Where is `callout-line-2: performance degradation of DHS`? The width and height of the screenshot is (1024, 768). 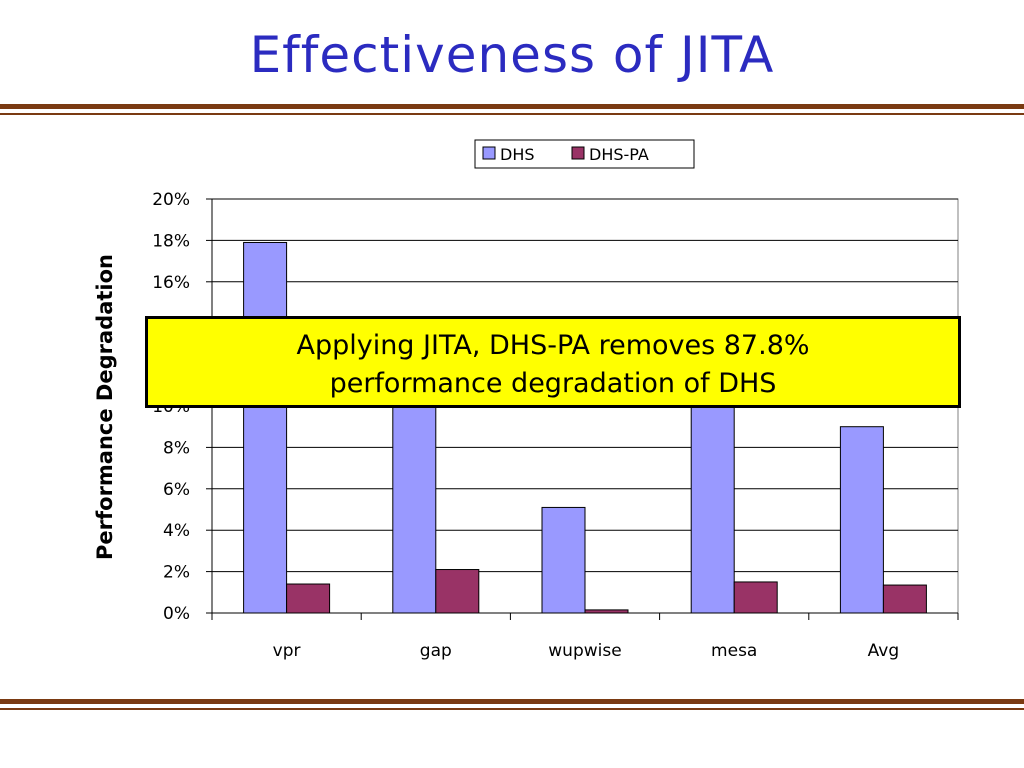
callout-line-2: performance degradation of DHS is located at coordinates (553, 383).